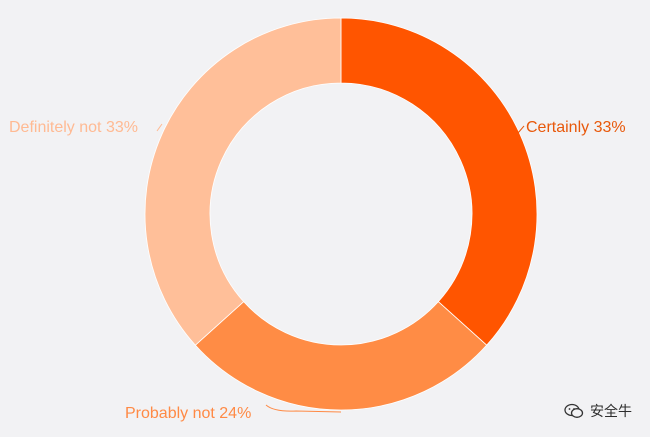  What do you see at coordinates (574, 410) in the screenshot?
I see `wechat-icon` at bounding box center [574, 410].